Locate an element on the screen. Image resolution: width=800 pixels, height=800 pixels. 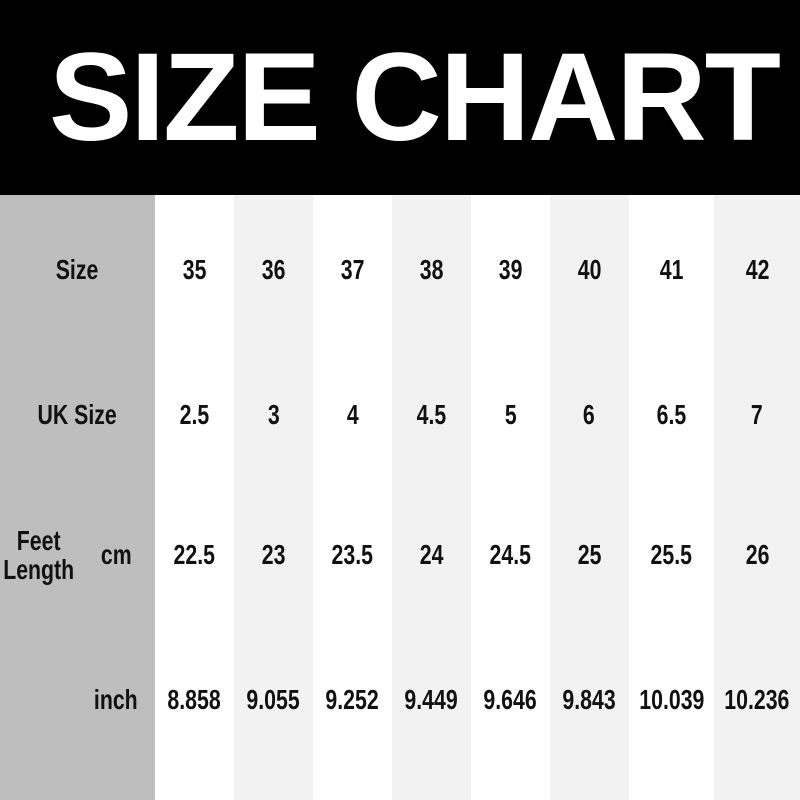
column-size-40: 40 6 25 9.843 is located at coordinates (589, 497).